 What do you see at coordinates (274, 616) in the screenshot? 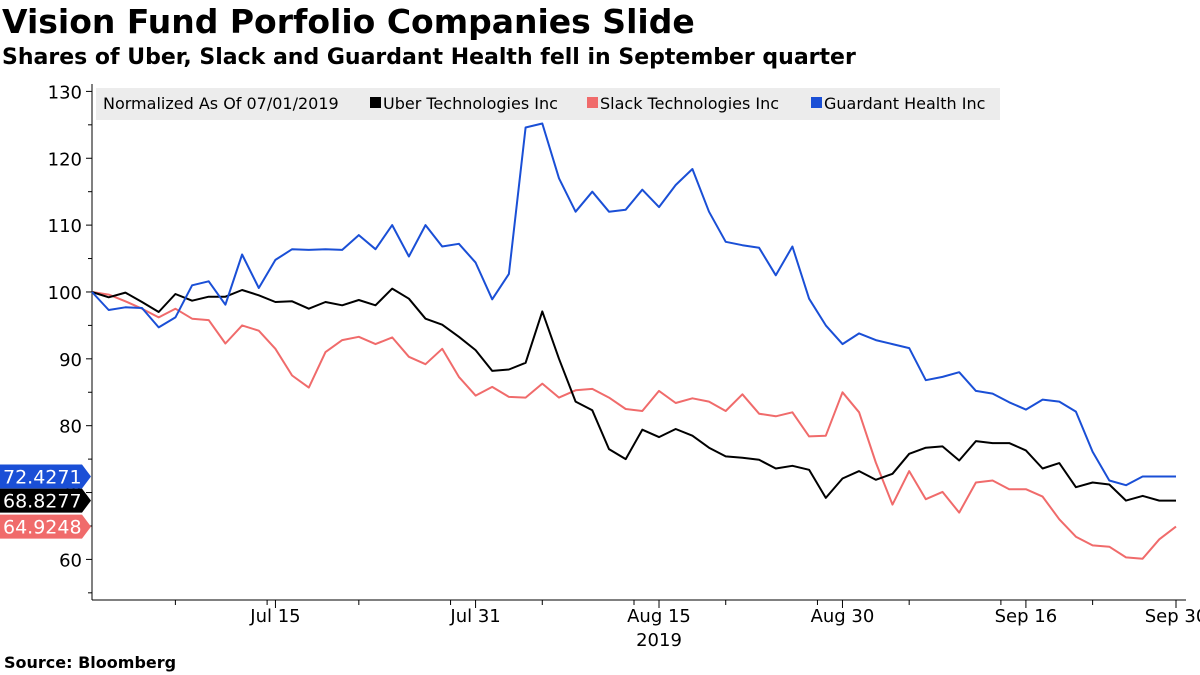
I see `x-tick-label: Jul 15` at bounding box center [274, 616].